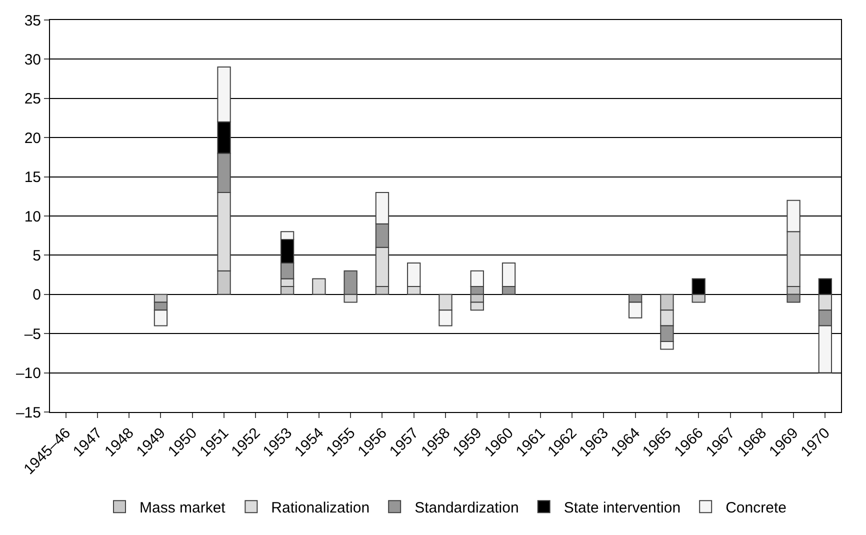  I want to click on legend-label: Rationalization, so click(320, 508).